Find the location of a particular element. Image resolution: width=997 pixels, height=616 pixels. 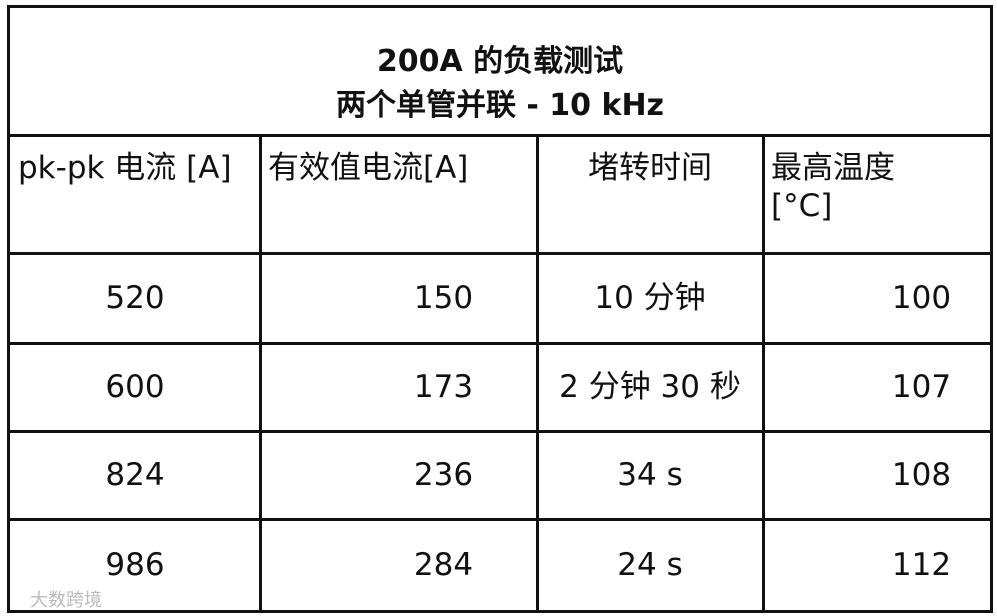

table-cell: 34 s is located at coordinates (650, 475).